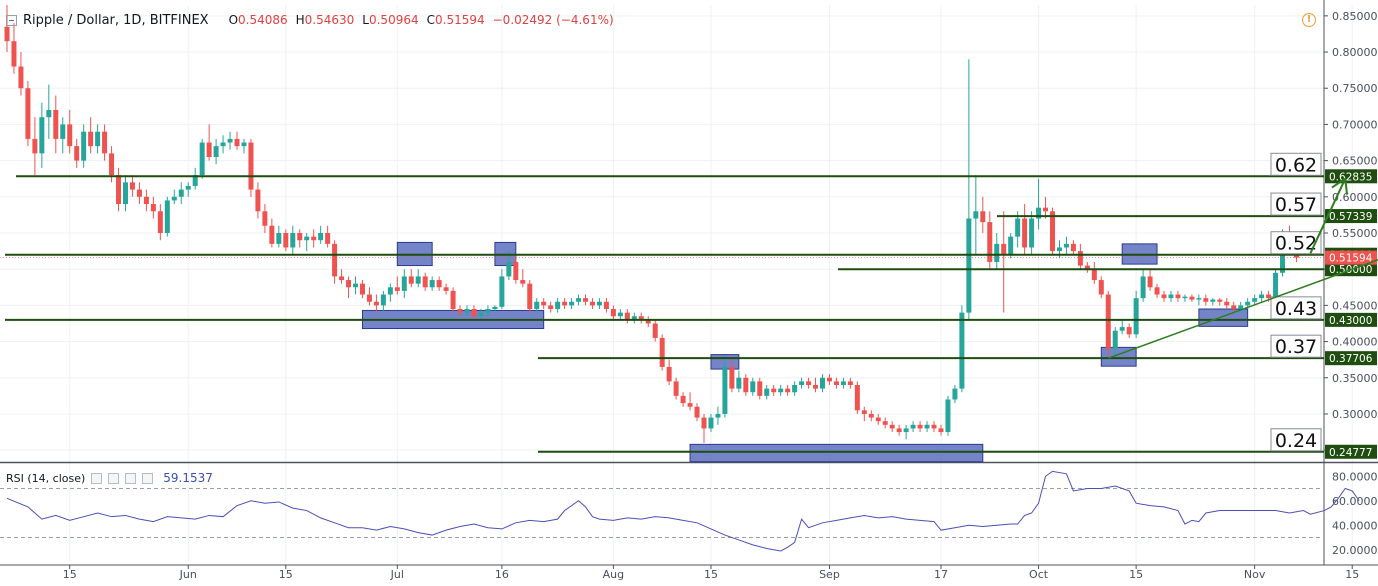 Image resolution: width=1378 pixels, height=586 pixels. I want to click on visibility-icon, so click(97, 478).